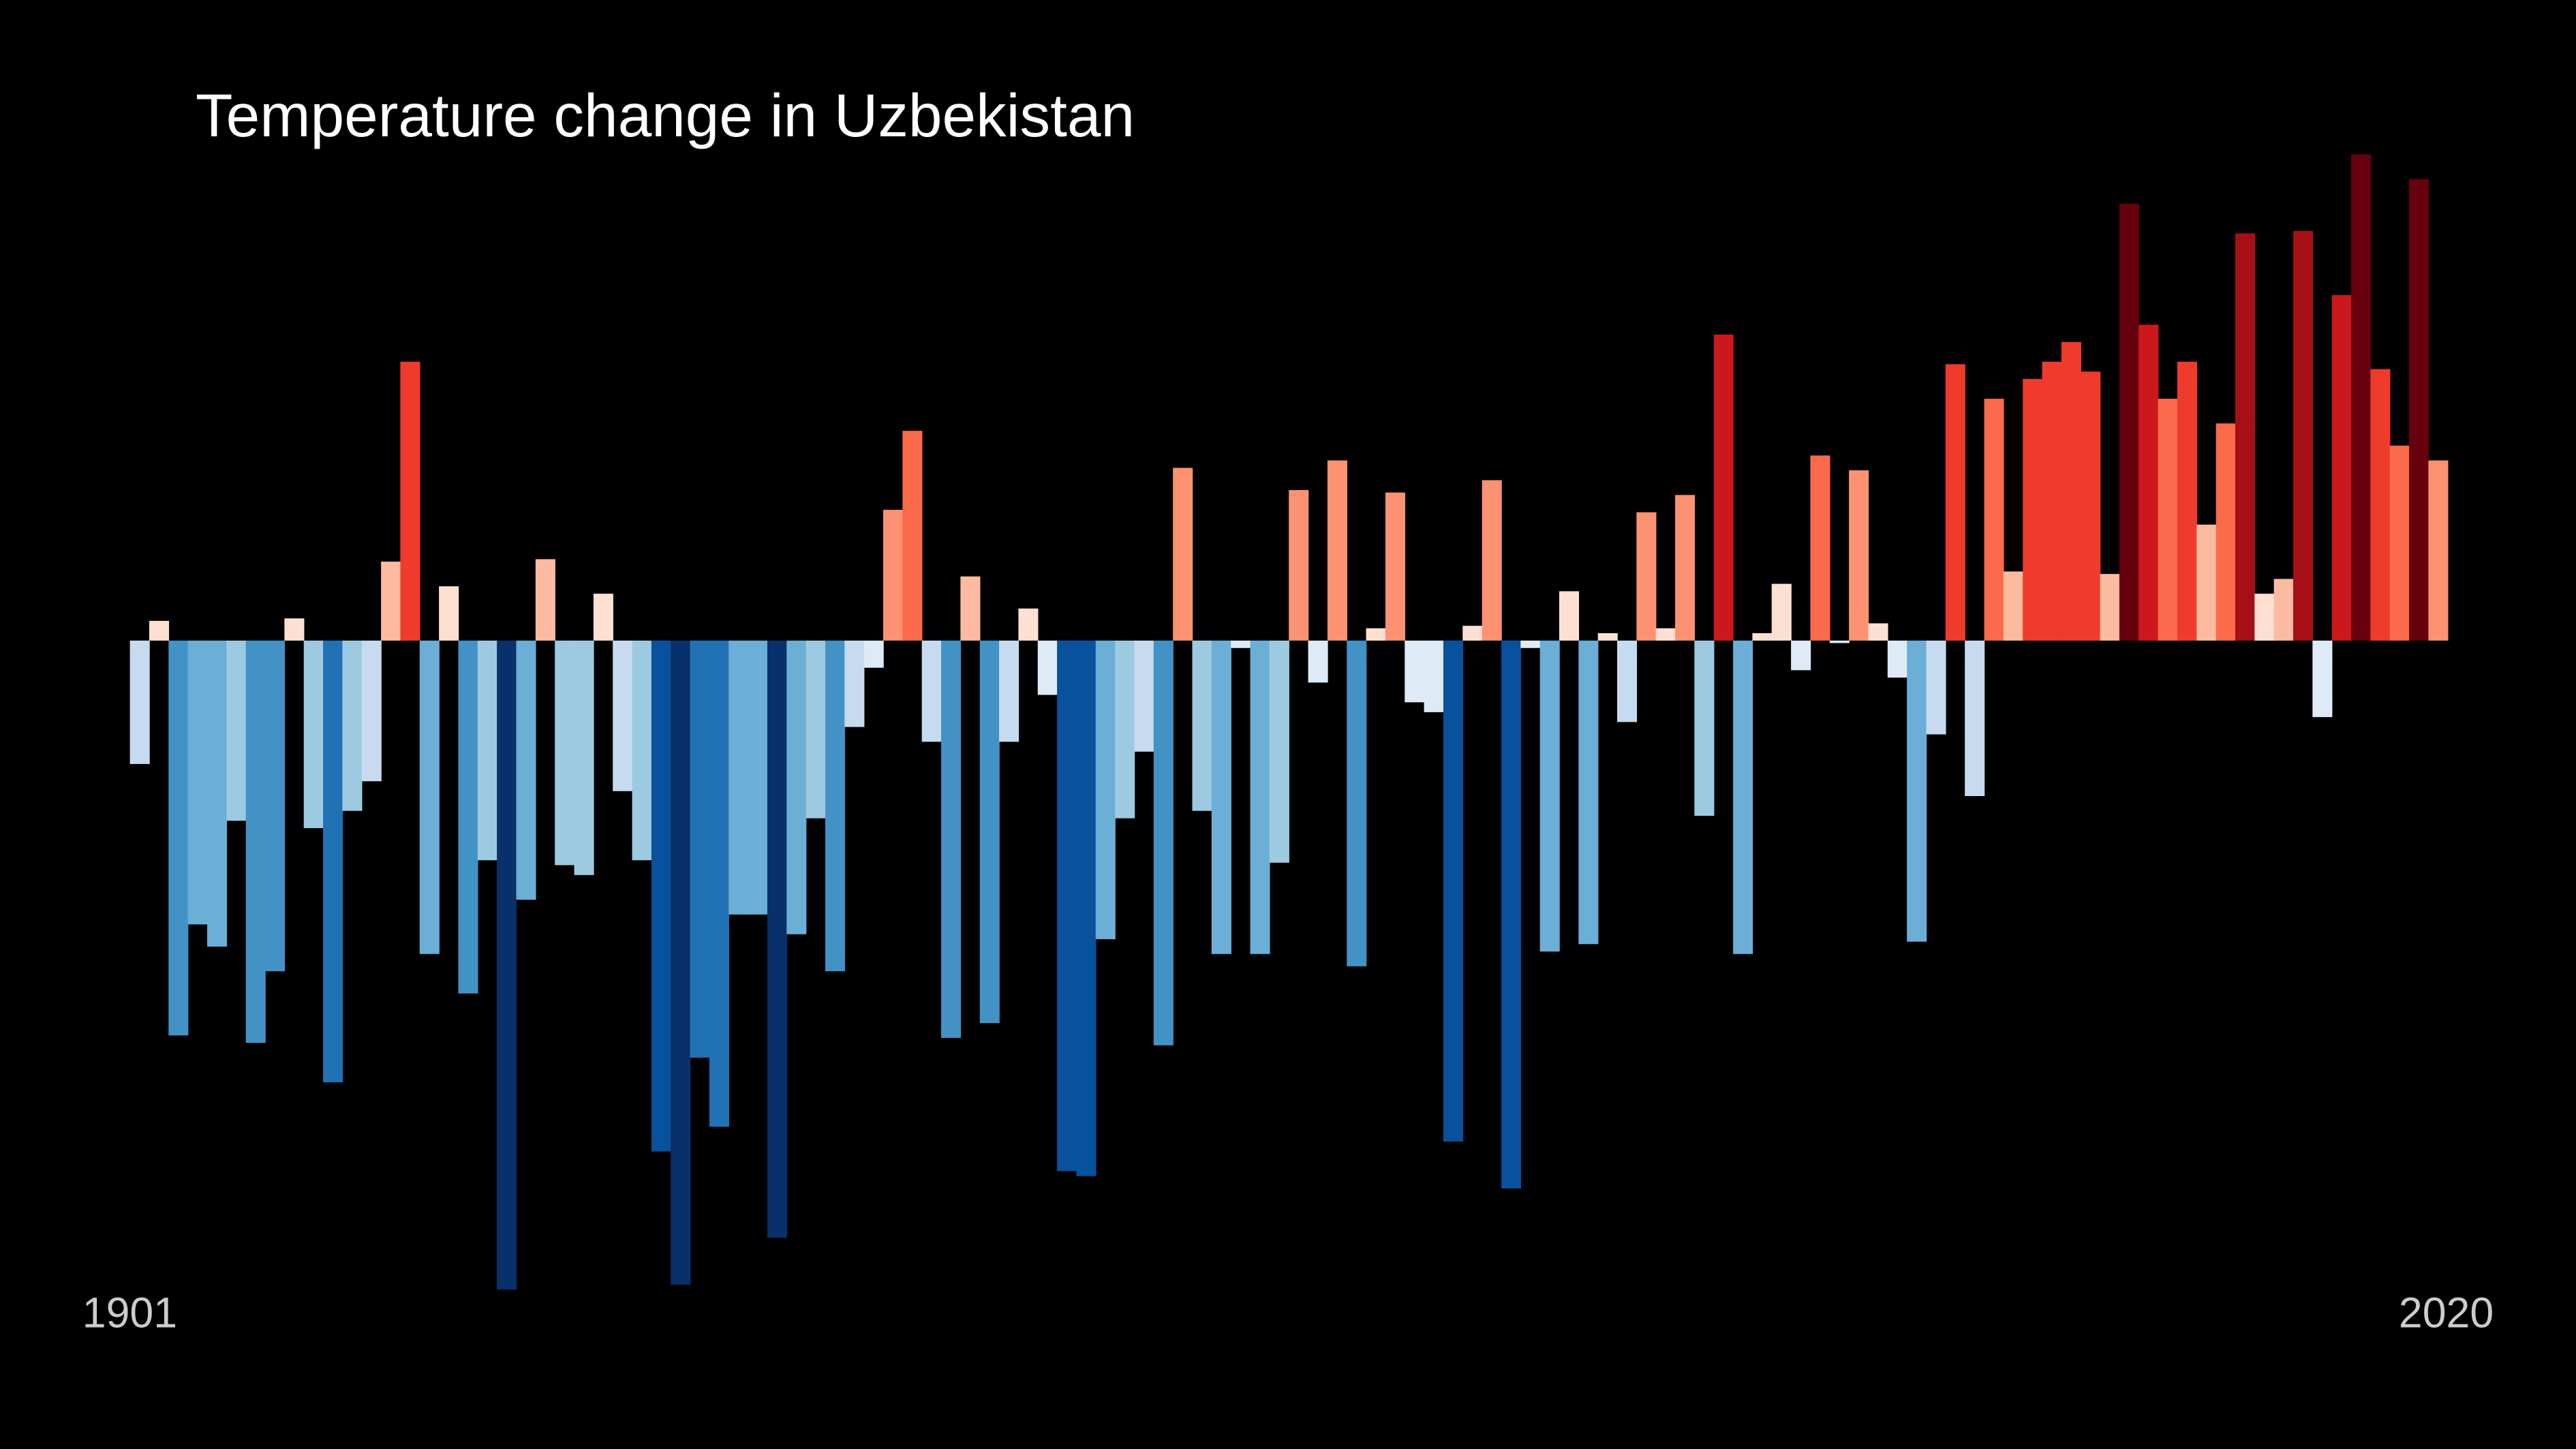  I want to click on x-labels: 1901 2020, so click(1288, 1313).